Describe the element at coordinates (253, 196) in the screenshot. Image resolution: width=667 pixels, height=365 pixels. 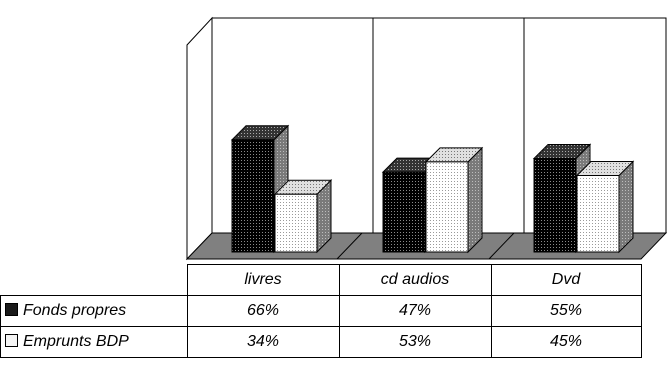
I see `bar-fonds-propres-livres` at that location.